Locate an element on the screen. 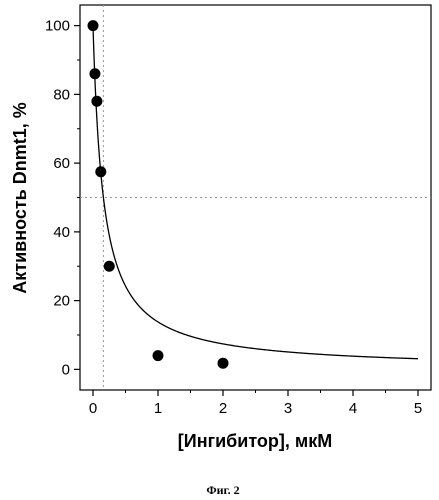 Image resolution: width=439 pixels, height=500 pixels. y-tick-label: 80 is located at coordinates (61, 94).